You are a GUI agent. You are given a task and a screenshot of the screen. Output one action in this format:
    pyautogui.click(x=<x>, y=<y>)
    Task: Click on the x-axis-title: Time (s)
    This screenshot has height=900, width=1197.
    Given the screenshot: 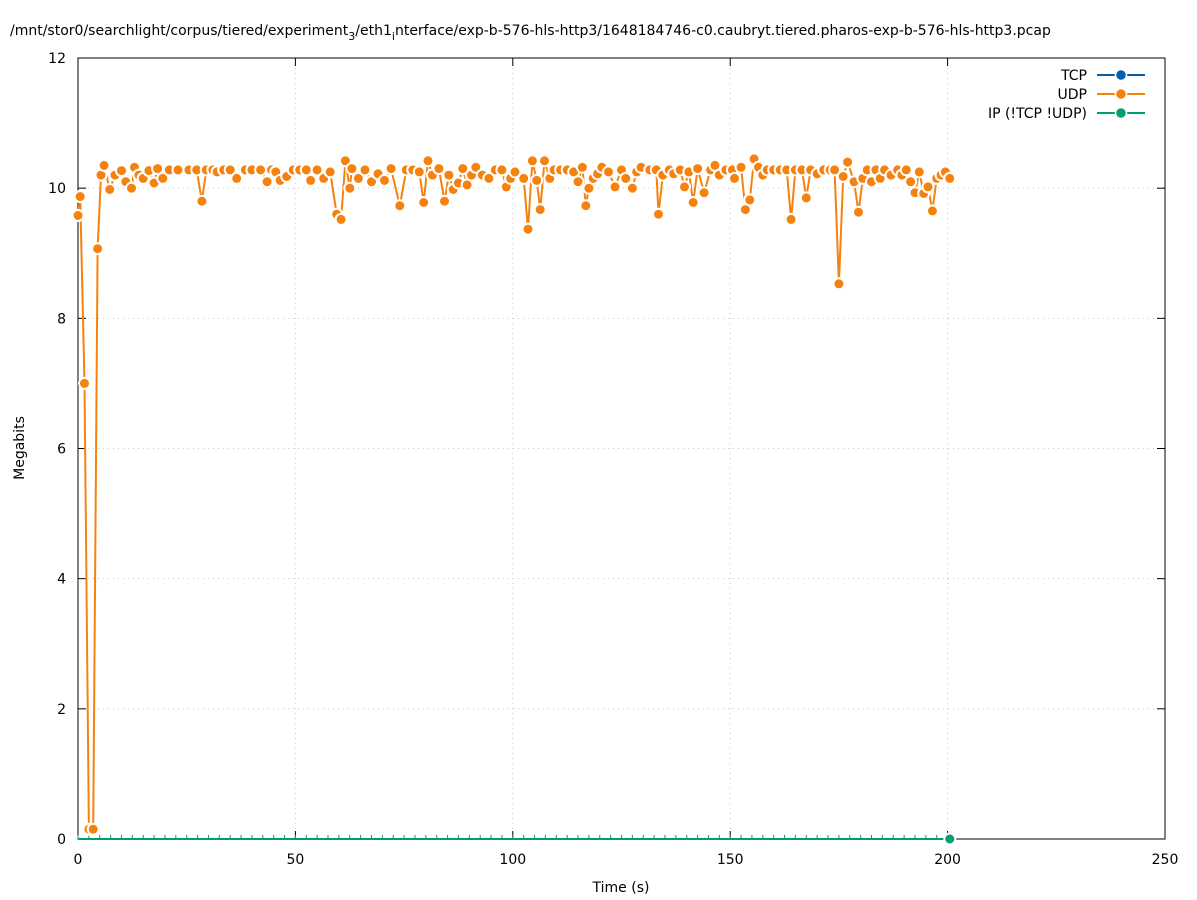 What is the action you would take?
    pyautogui.click(x=621, y=888)
    